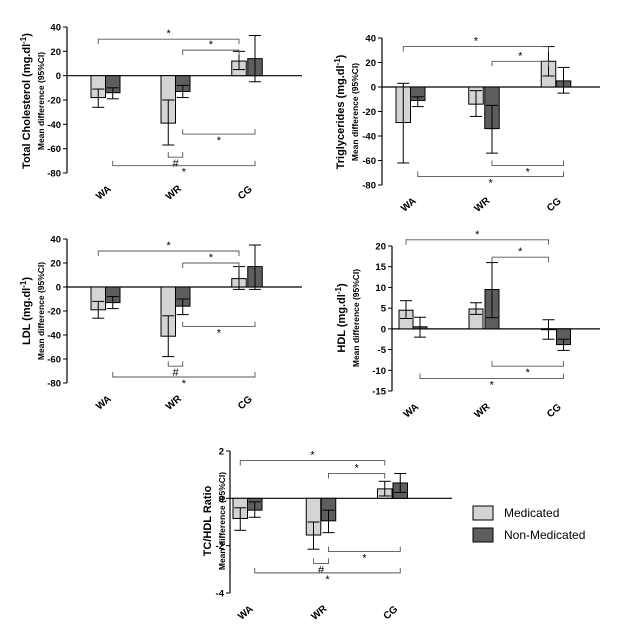 The height and width of the screenshot is (635, 627). Describe the element at coordinates (220, 546) in the screenshot. I see `y-tick-label: -2` at that location.